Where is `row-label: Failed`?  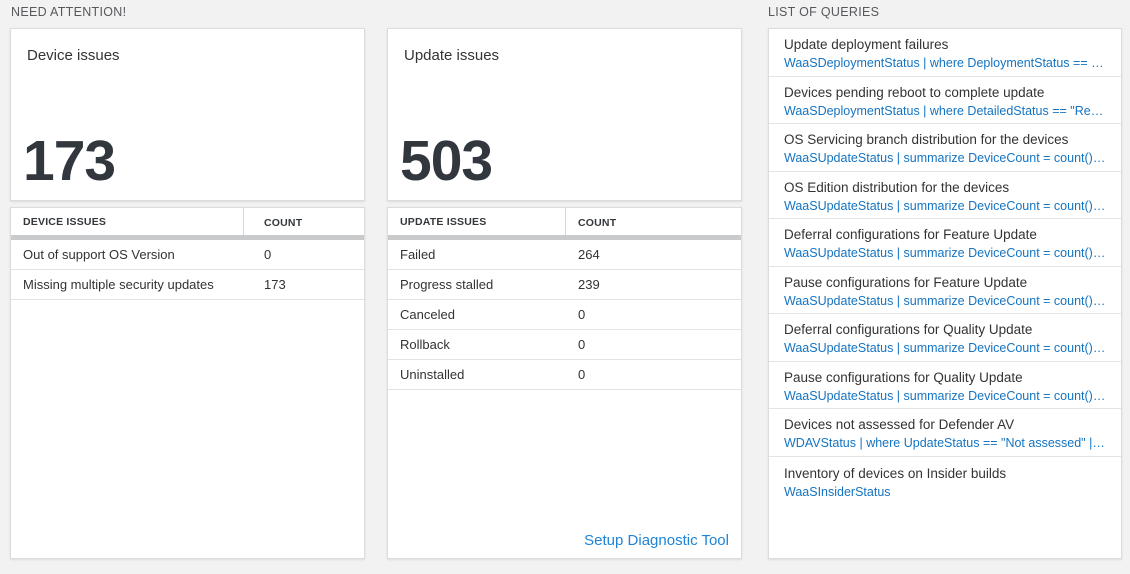
row-label: Failed is located at coordinates (418, 254).